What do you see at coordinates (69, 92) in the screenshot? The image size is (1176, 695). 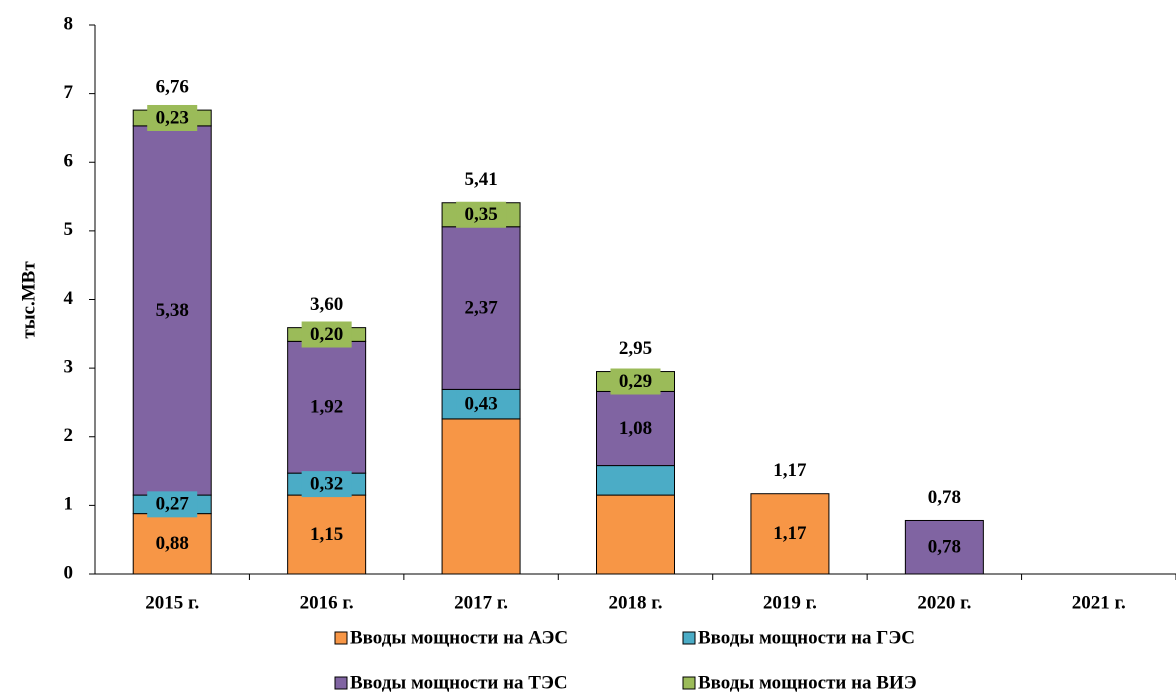 I see `y-tick-label: 7` at bounding box center [69, 92].